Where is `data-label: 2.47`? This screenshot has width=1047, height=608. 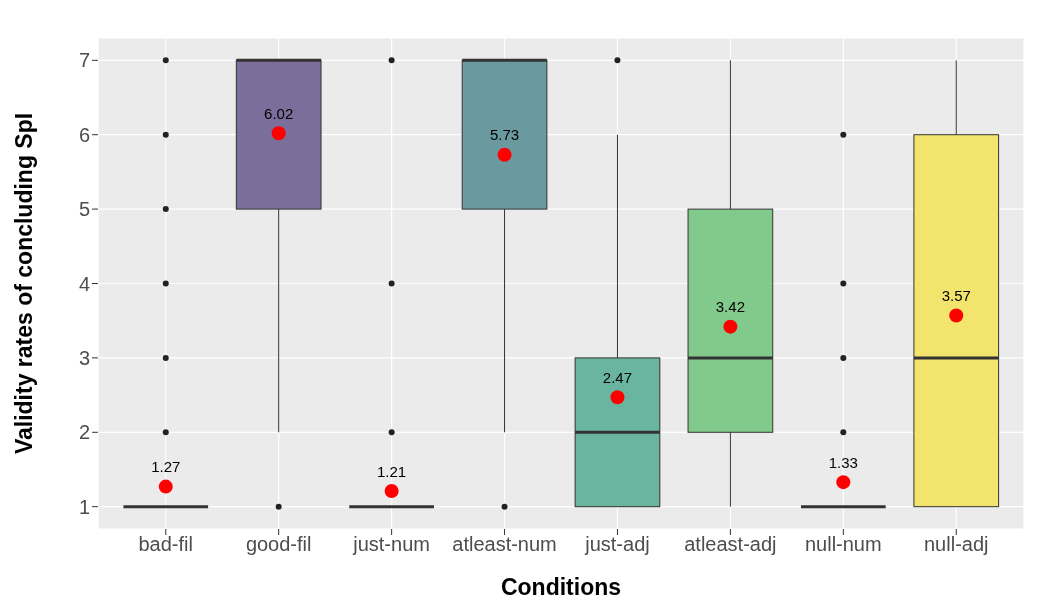 data-label: 2.47 is located at coordinates (617, 377).